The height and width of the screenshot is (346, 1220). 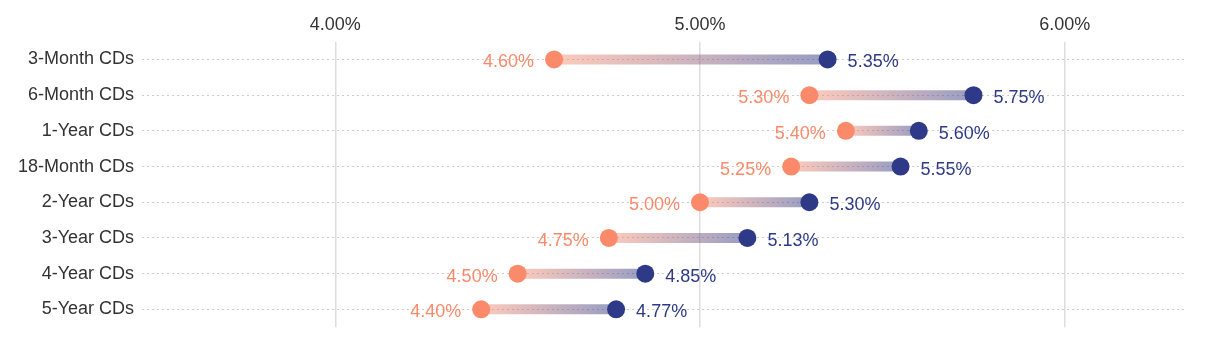 I want to click on y-tick-label: 3-Month CDs, so click(x=81, y=58).